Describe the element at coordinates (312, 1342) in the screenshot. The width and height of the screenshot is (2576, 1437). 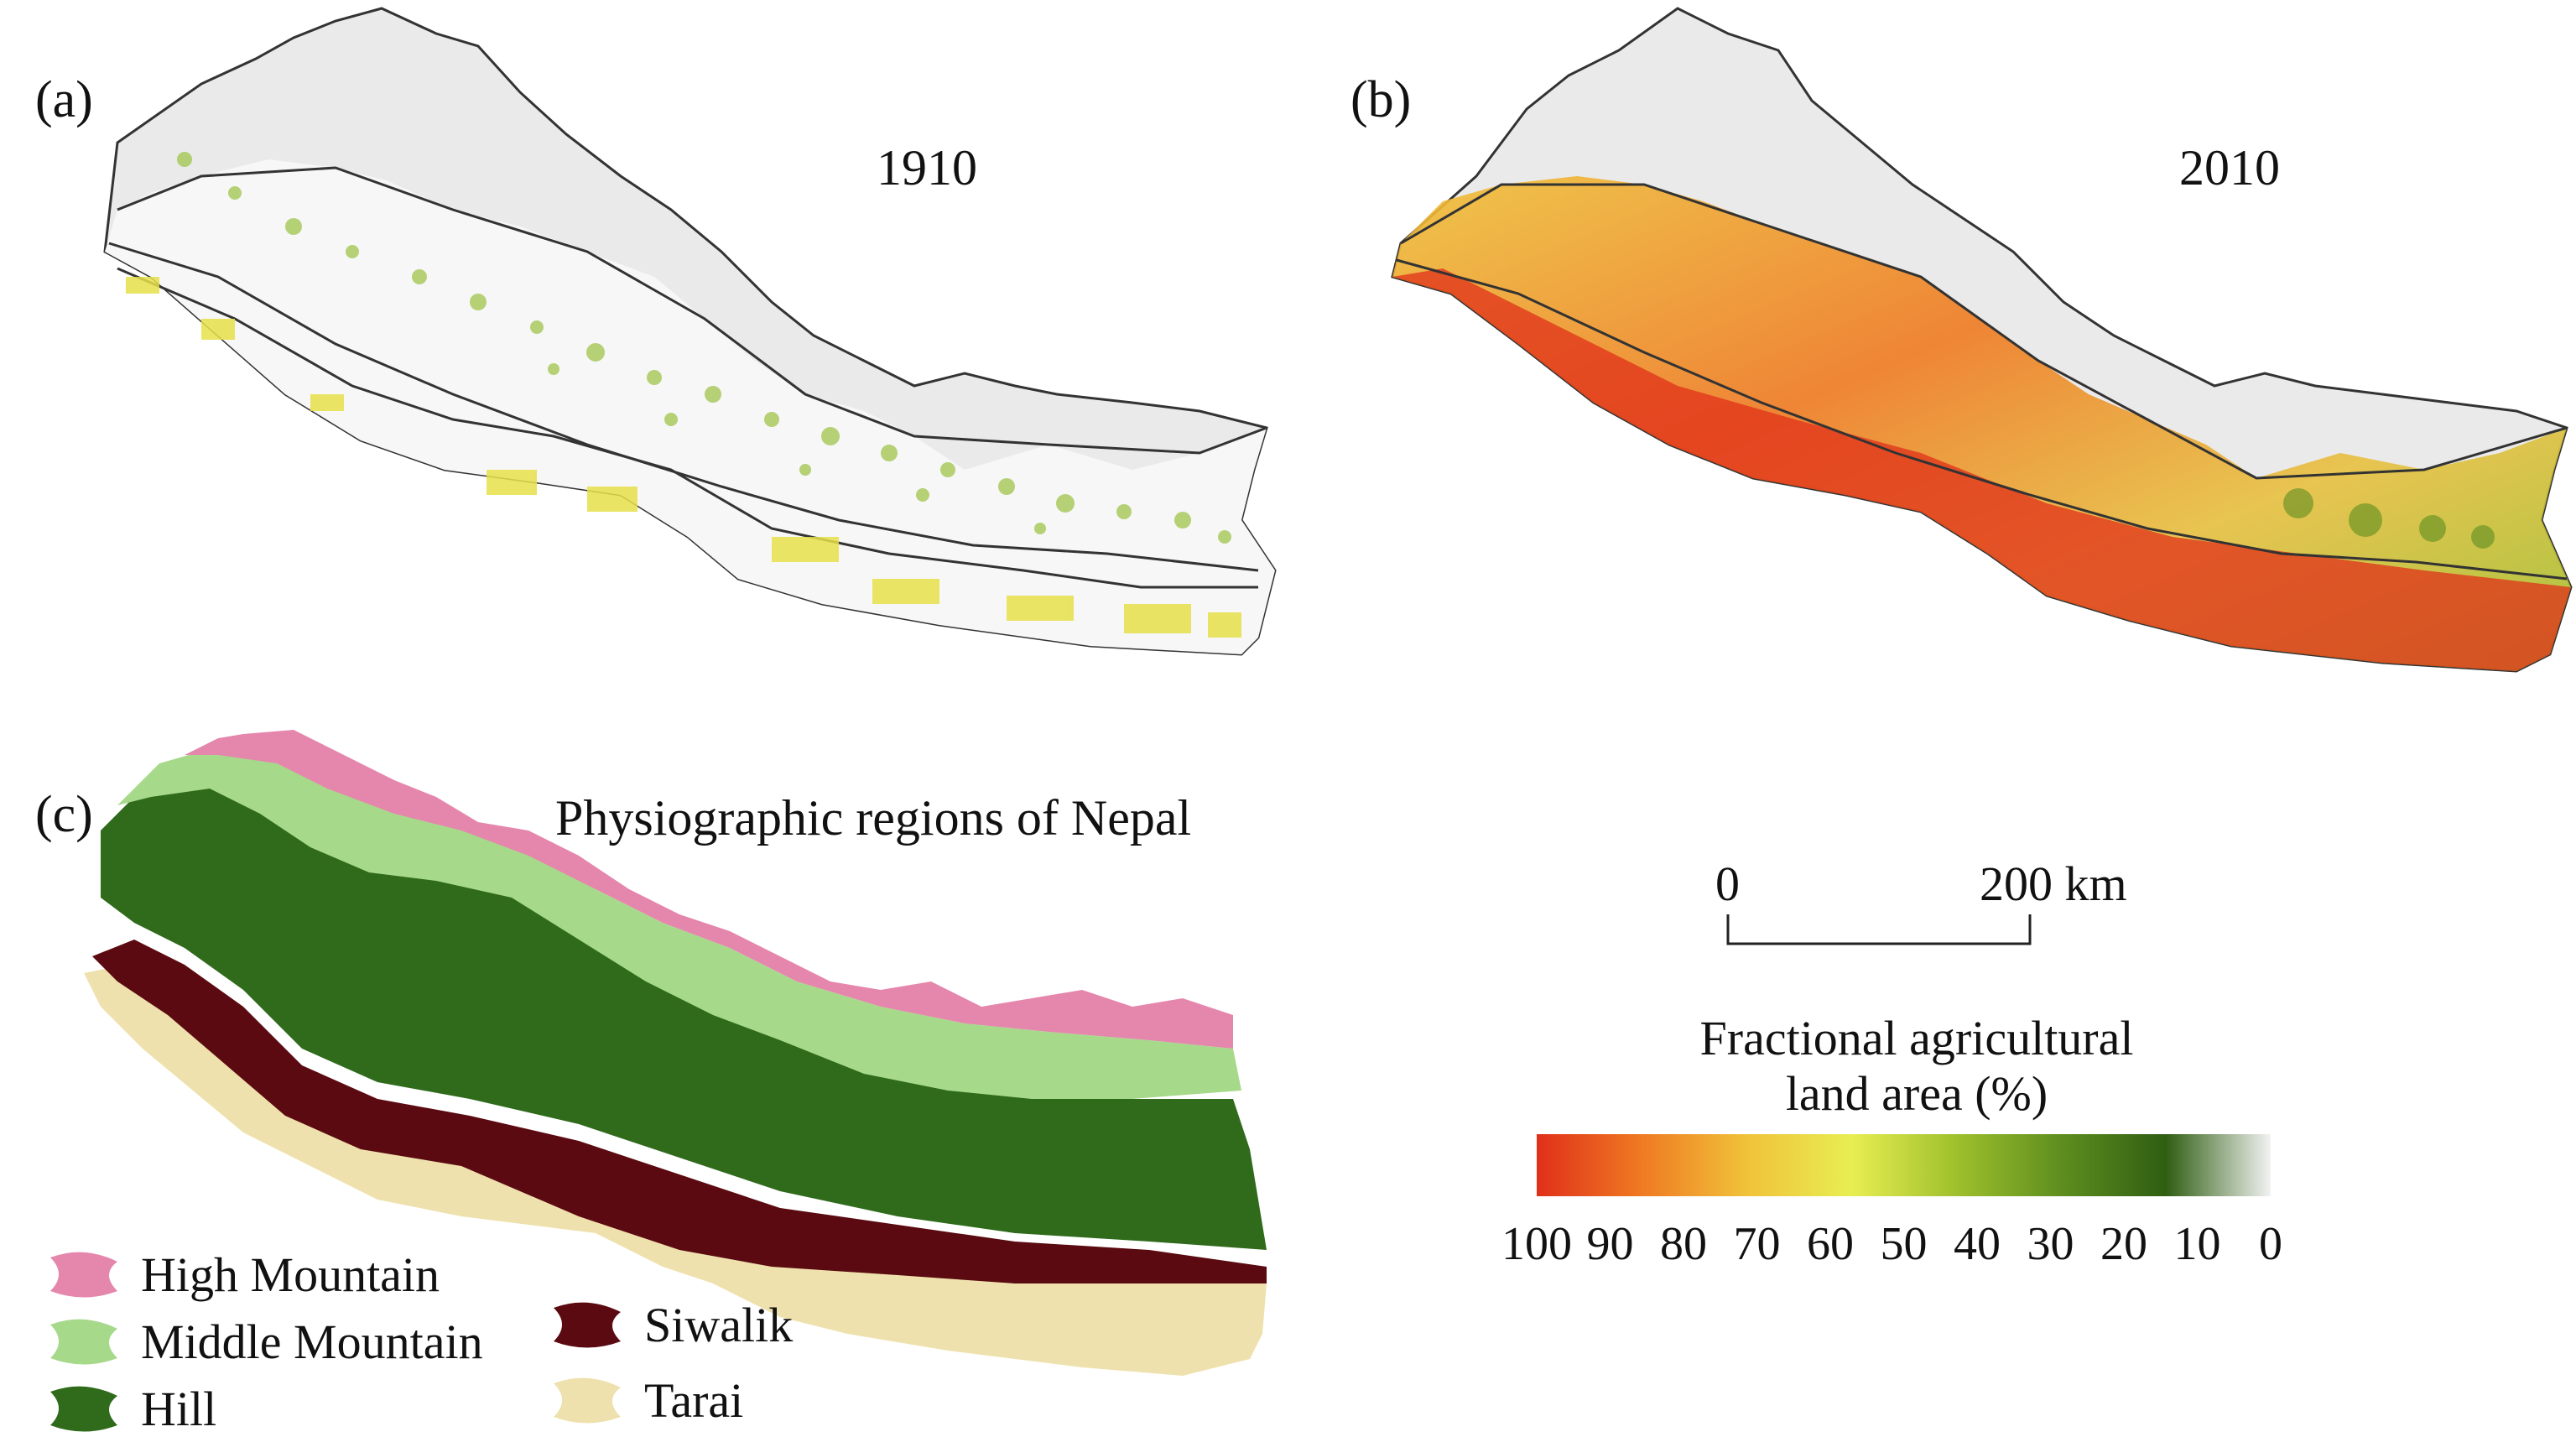
I see `legend-label: Middle Mountain` at that location.